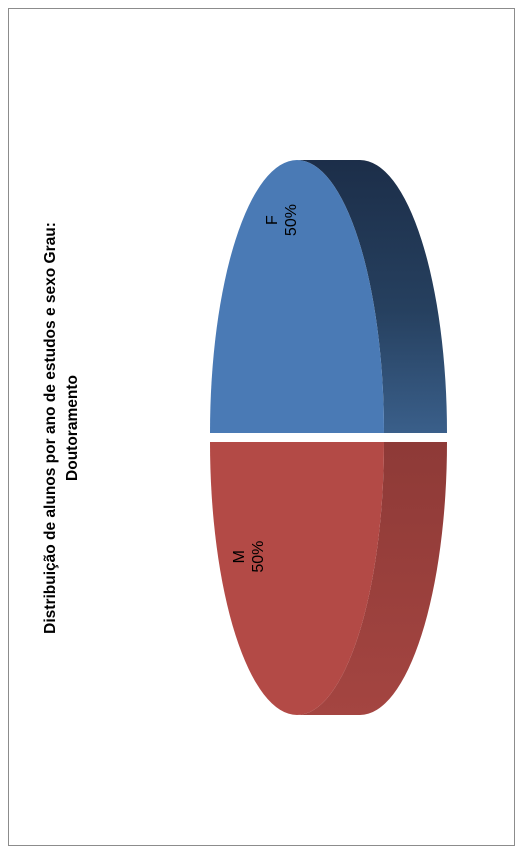 This screenshot has width=523, height=855. What do you see at coordinates (282, 220) in the screenshot?
I see `slice-f-label: F 50%` at bounding box center [282, 220].